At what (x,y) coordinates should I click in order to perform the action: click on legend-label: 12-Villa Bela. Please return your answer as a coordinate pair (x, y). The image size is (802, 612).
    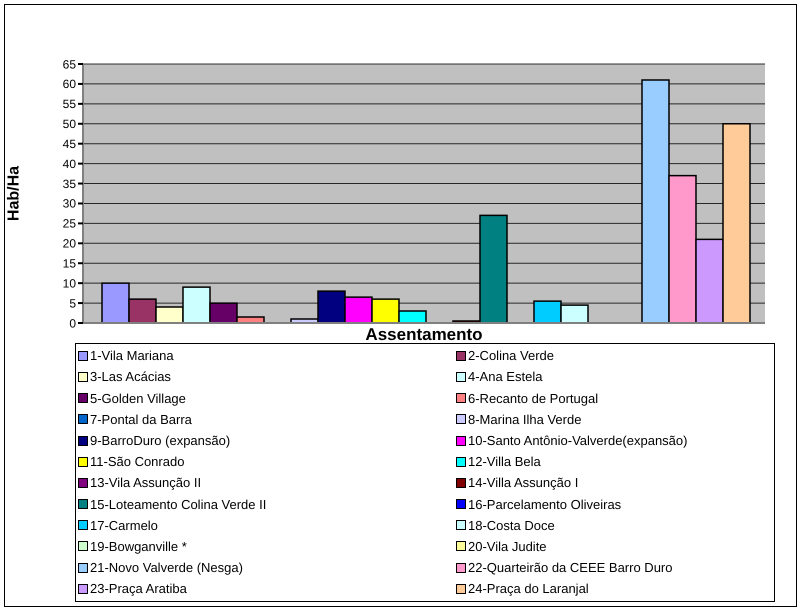
    Looking at the image, I should click on (504, 462).